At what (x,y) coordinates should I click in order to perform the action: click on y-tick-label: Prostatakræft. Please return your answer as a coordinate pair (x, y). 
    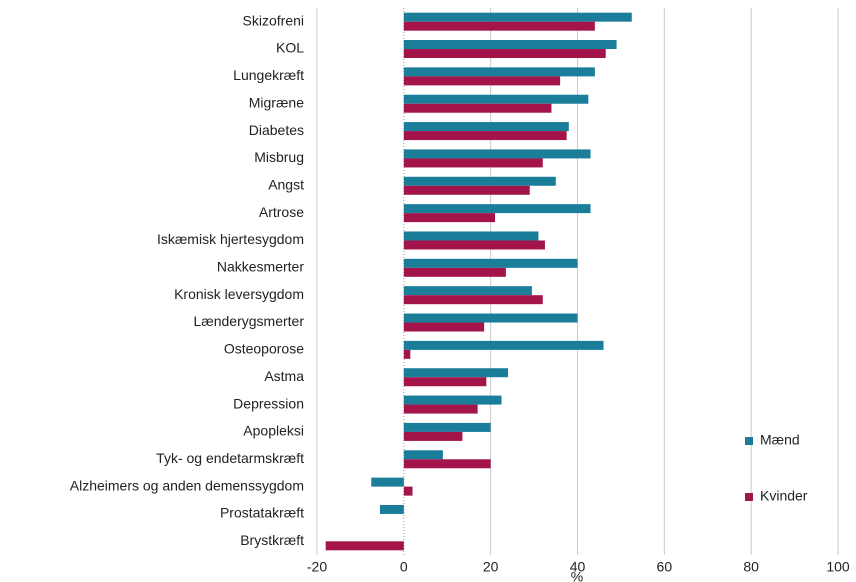
    Looking at the image, I should click on (262, 513).